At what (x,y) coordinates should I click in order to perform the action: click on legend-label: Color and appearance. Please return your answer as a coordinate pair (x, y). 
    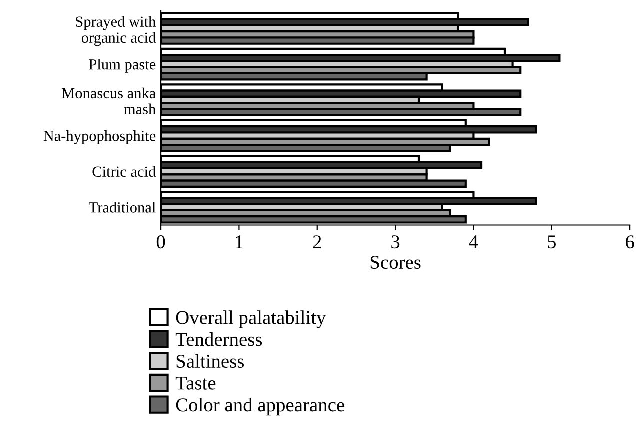
    Looking at the image, I should click on (260, 407).